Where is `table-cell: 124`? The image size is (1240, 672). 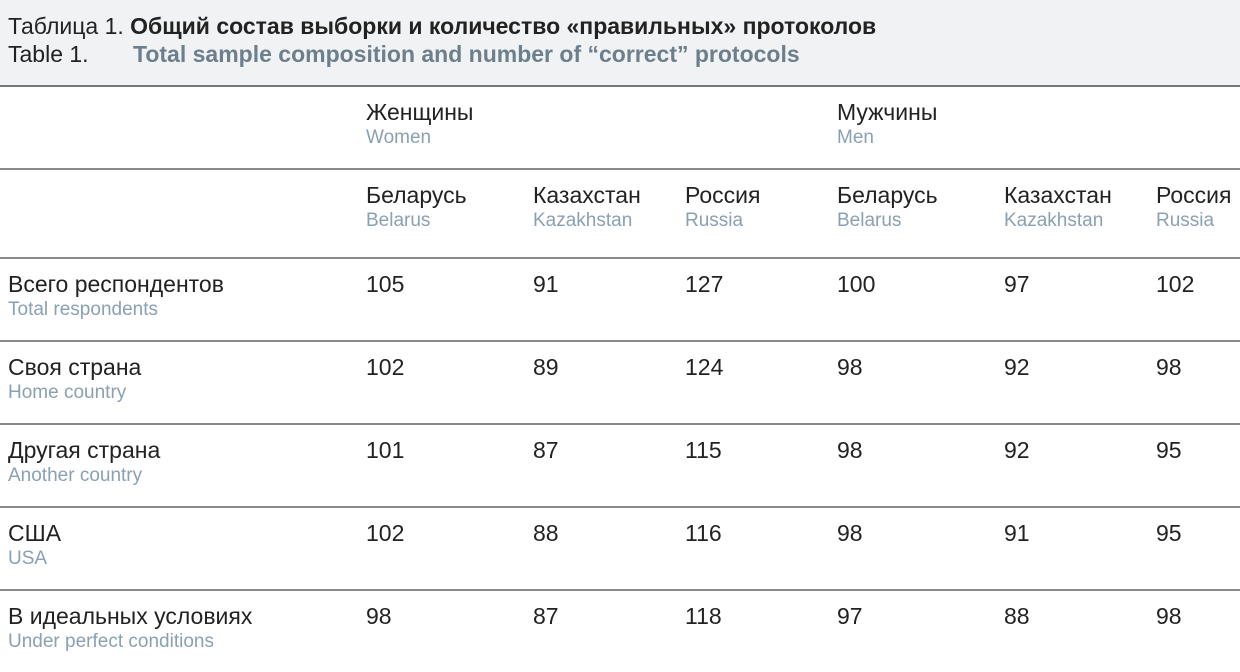
table-cell: 124 is located at coordinates (704, 367).